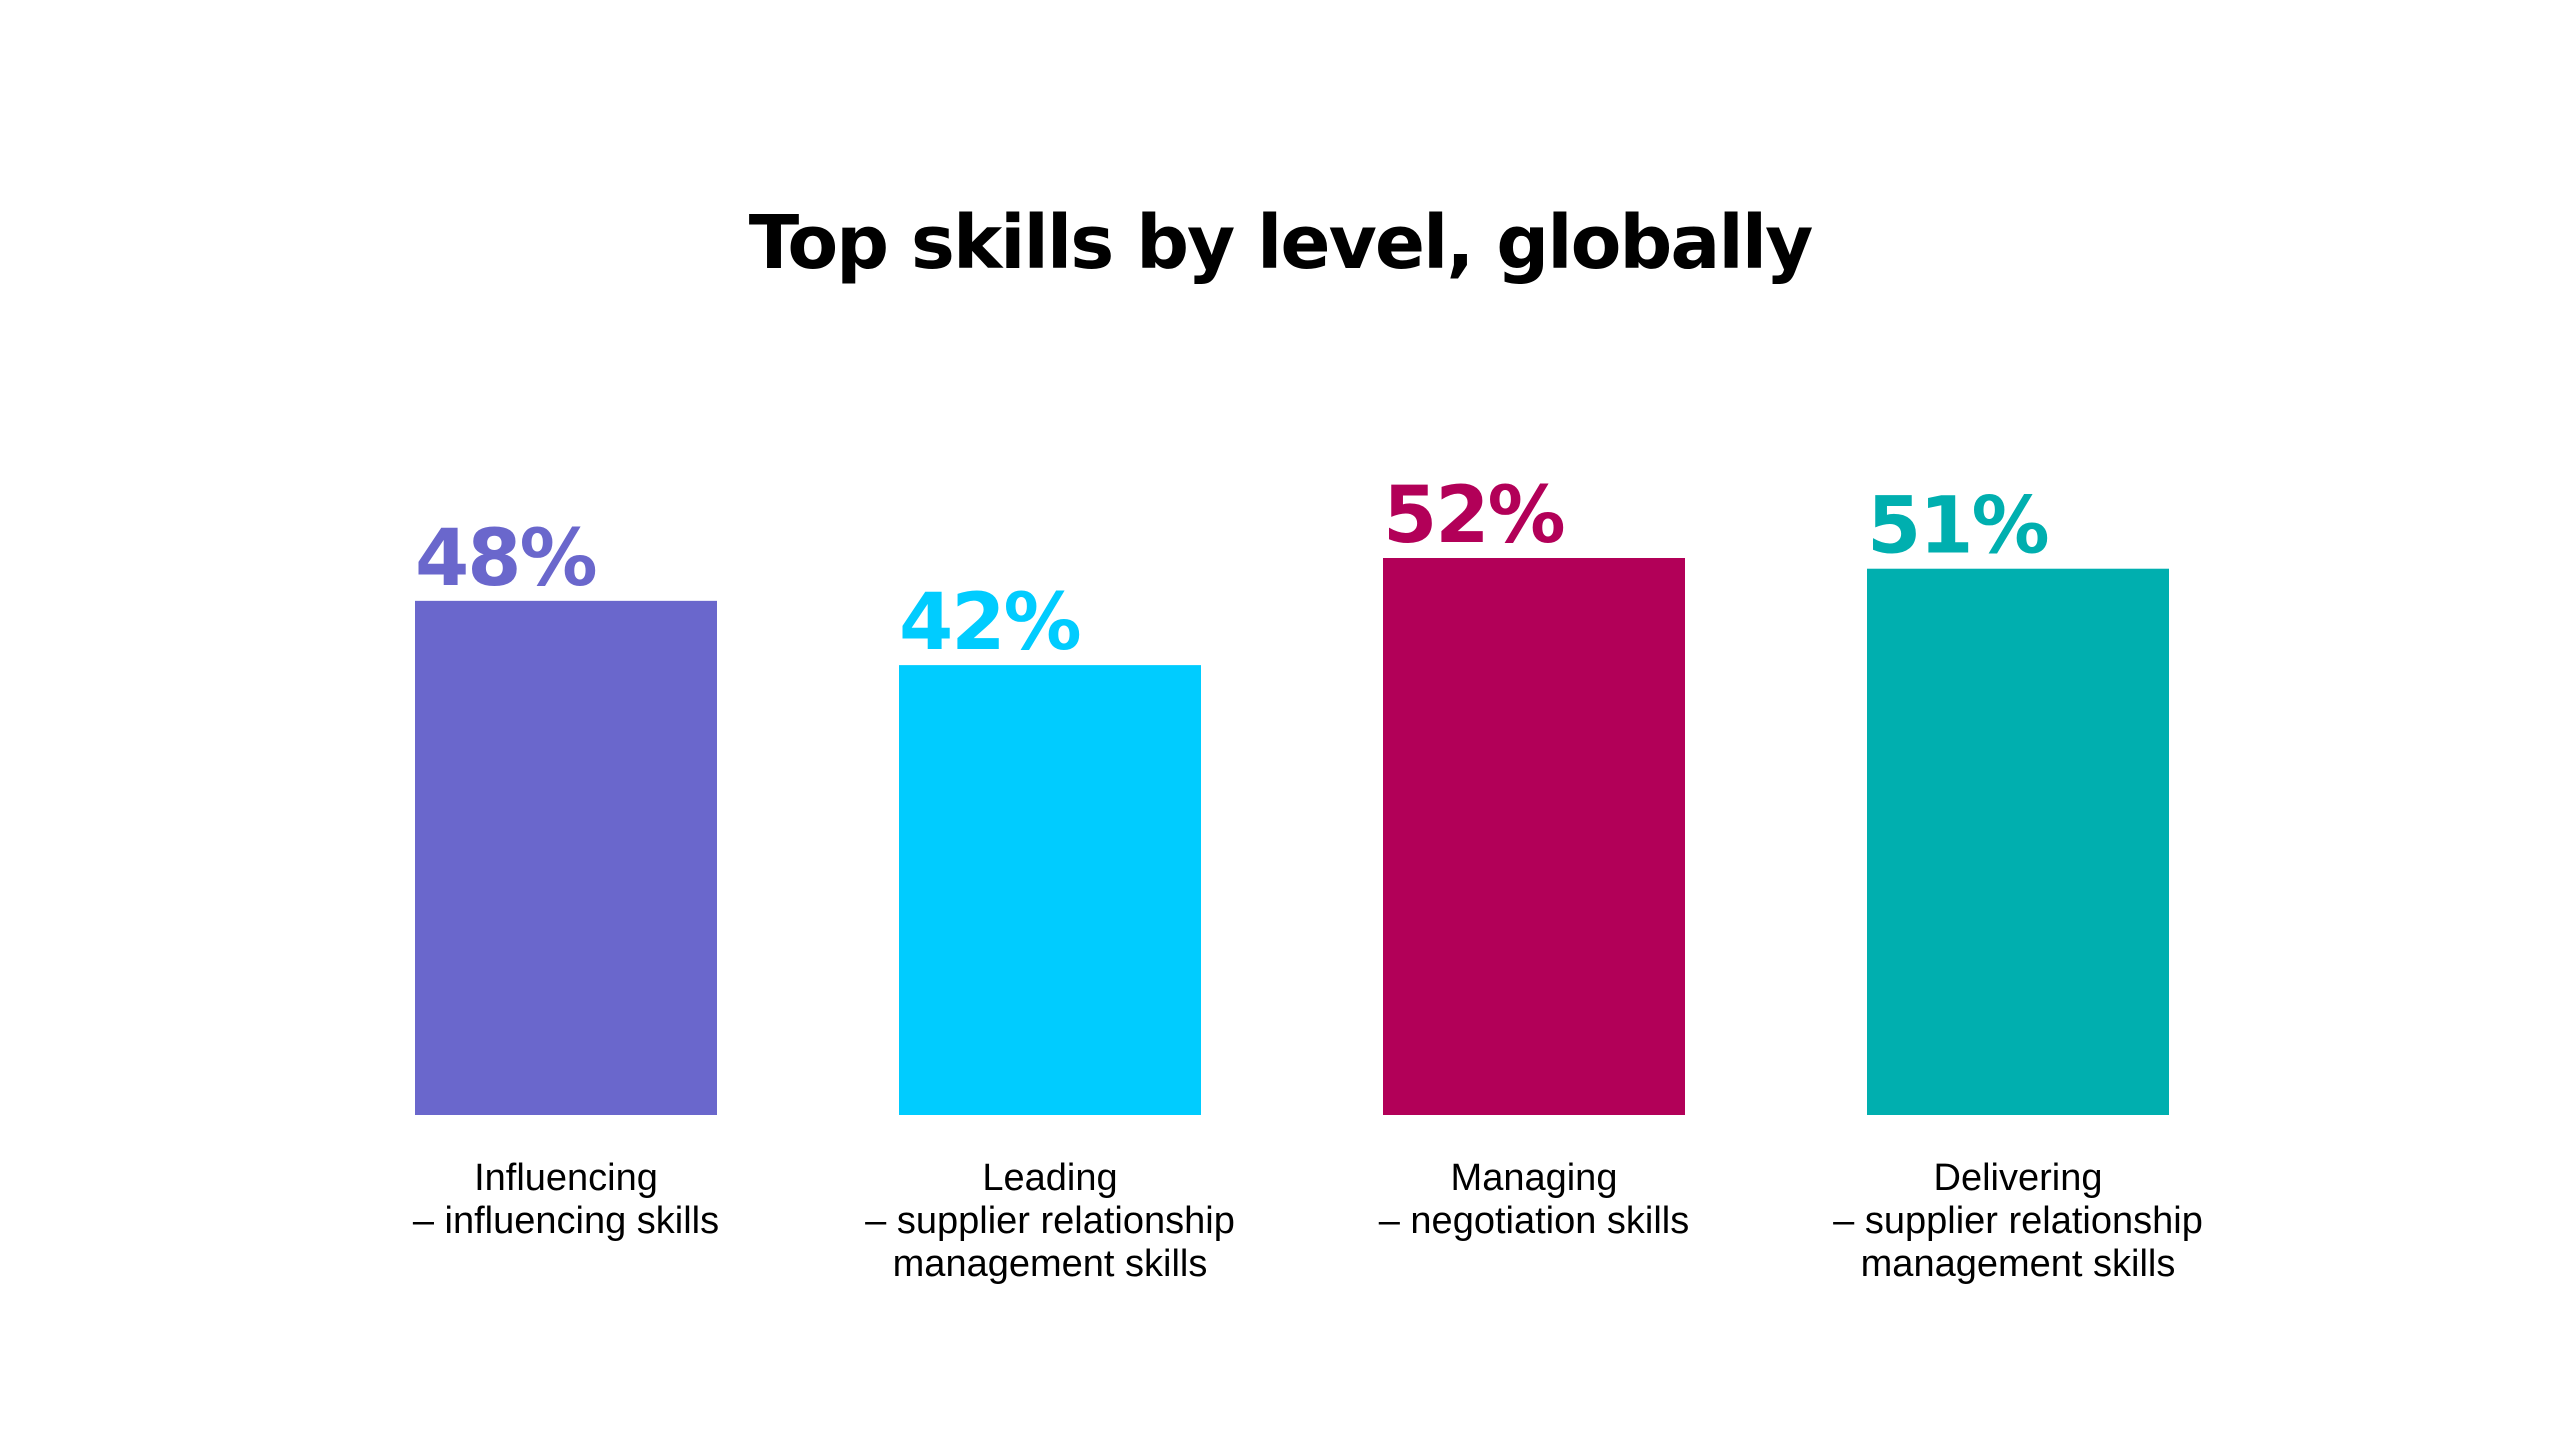  Describe the element at coordinates (1534, 1178) in the screenshot. I see `category-label-2-line-0: Managing` at that location.